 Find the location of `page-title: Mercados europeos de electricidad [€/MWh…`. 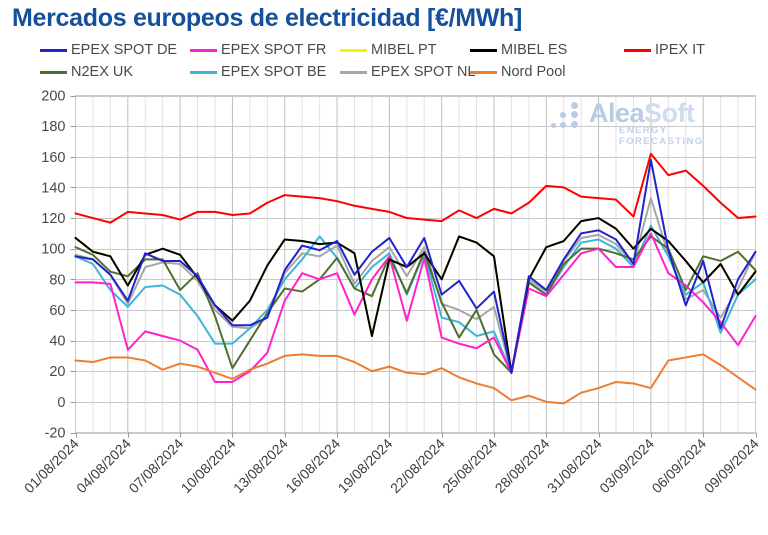

page-title: Mercados europeos de electricidad [€/MWh… is located at coordinates (267, 18).